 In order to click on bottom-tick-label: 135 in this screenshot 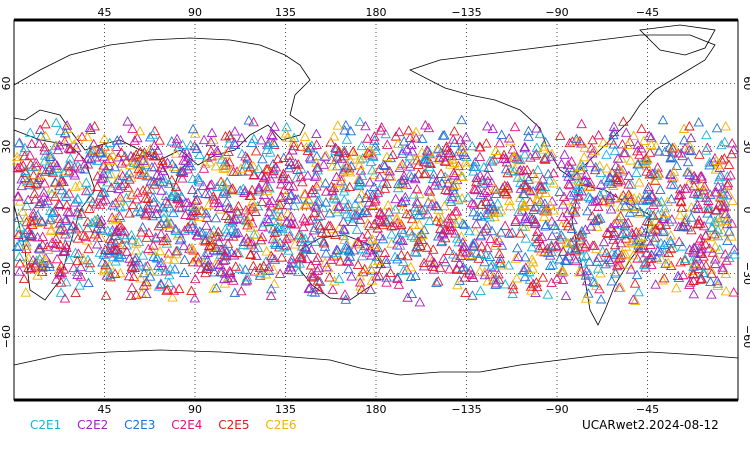, I will do `click(285, 409)`.